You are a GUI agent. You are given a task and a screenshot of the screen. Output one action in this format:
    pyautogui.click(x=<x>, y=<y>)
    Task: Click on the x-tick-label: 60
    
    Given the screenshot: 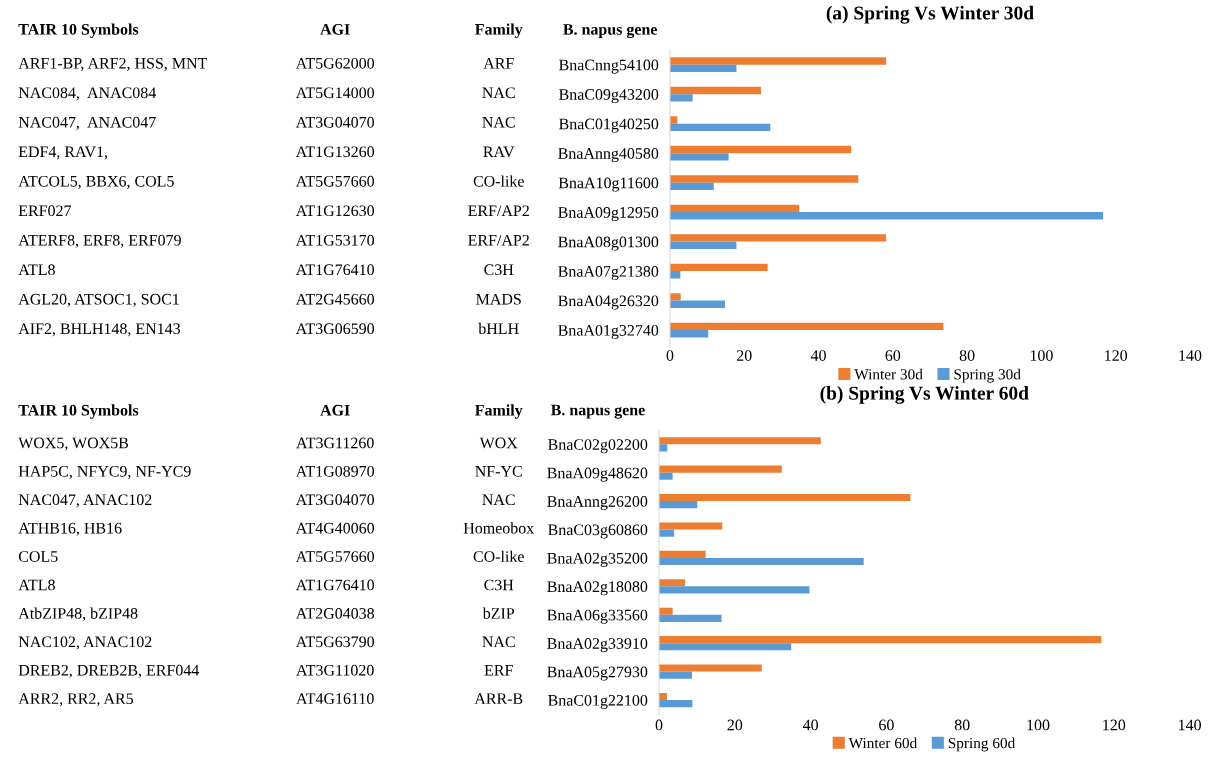 What is the action you would take?
    pyautogui.click(x=886, y=725)
    